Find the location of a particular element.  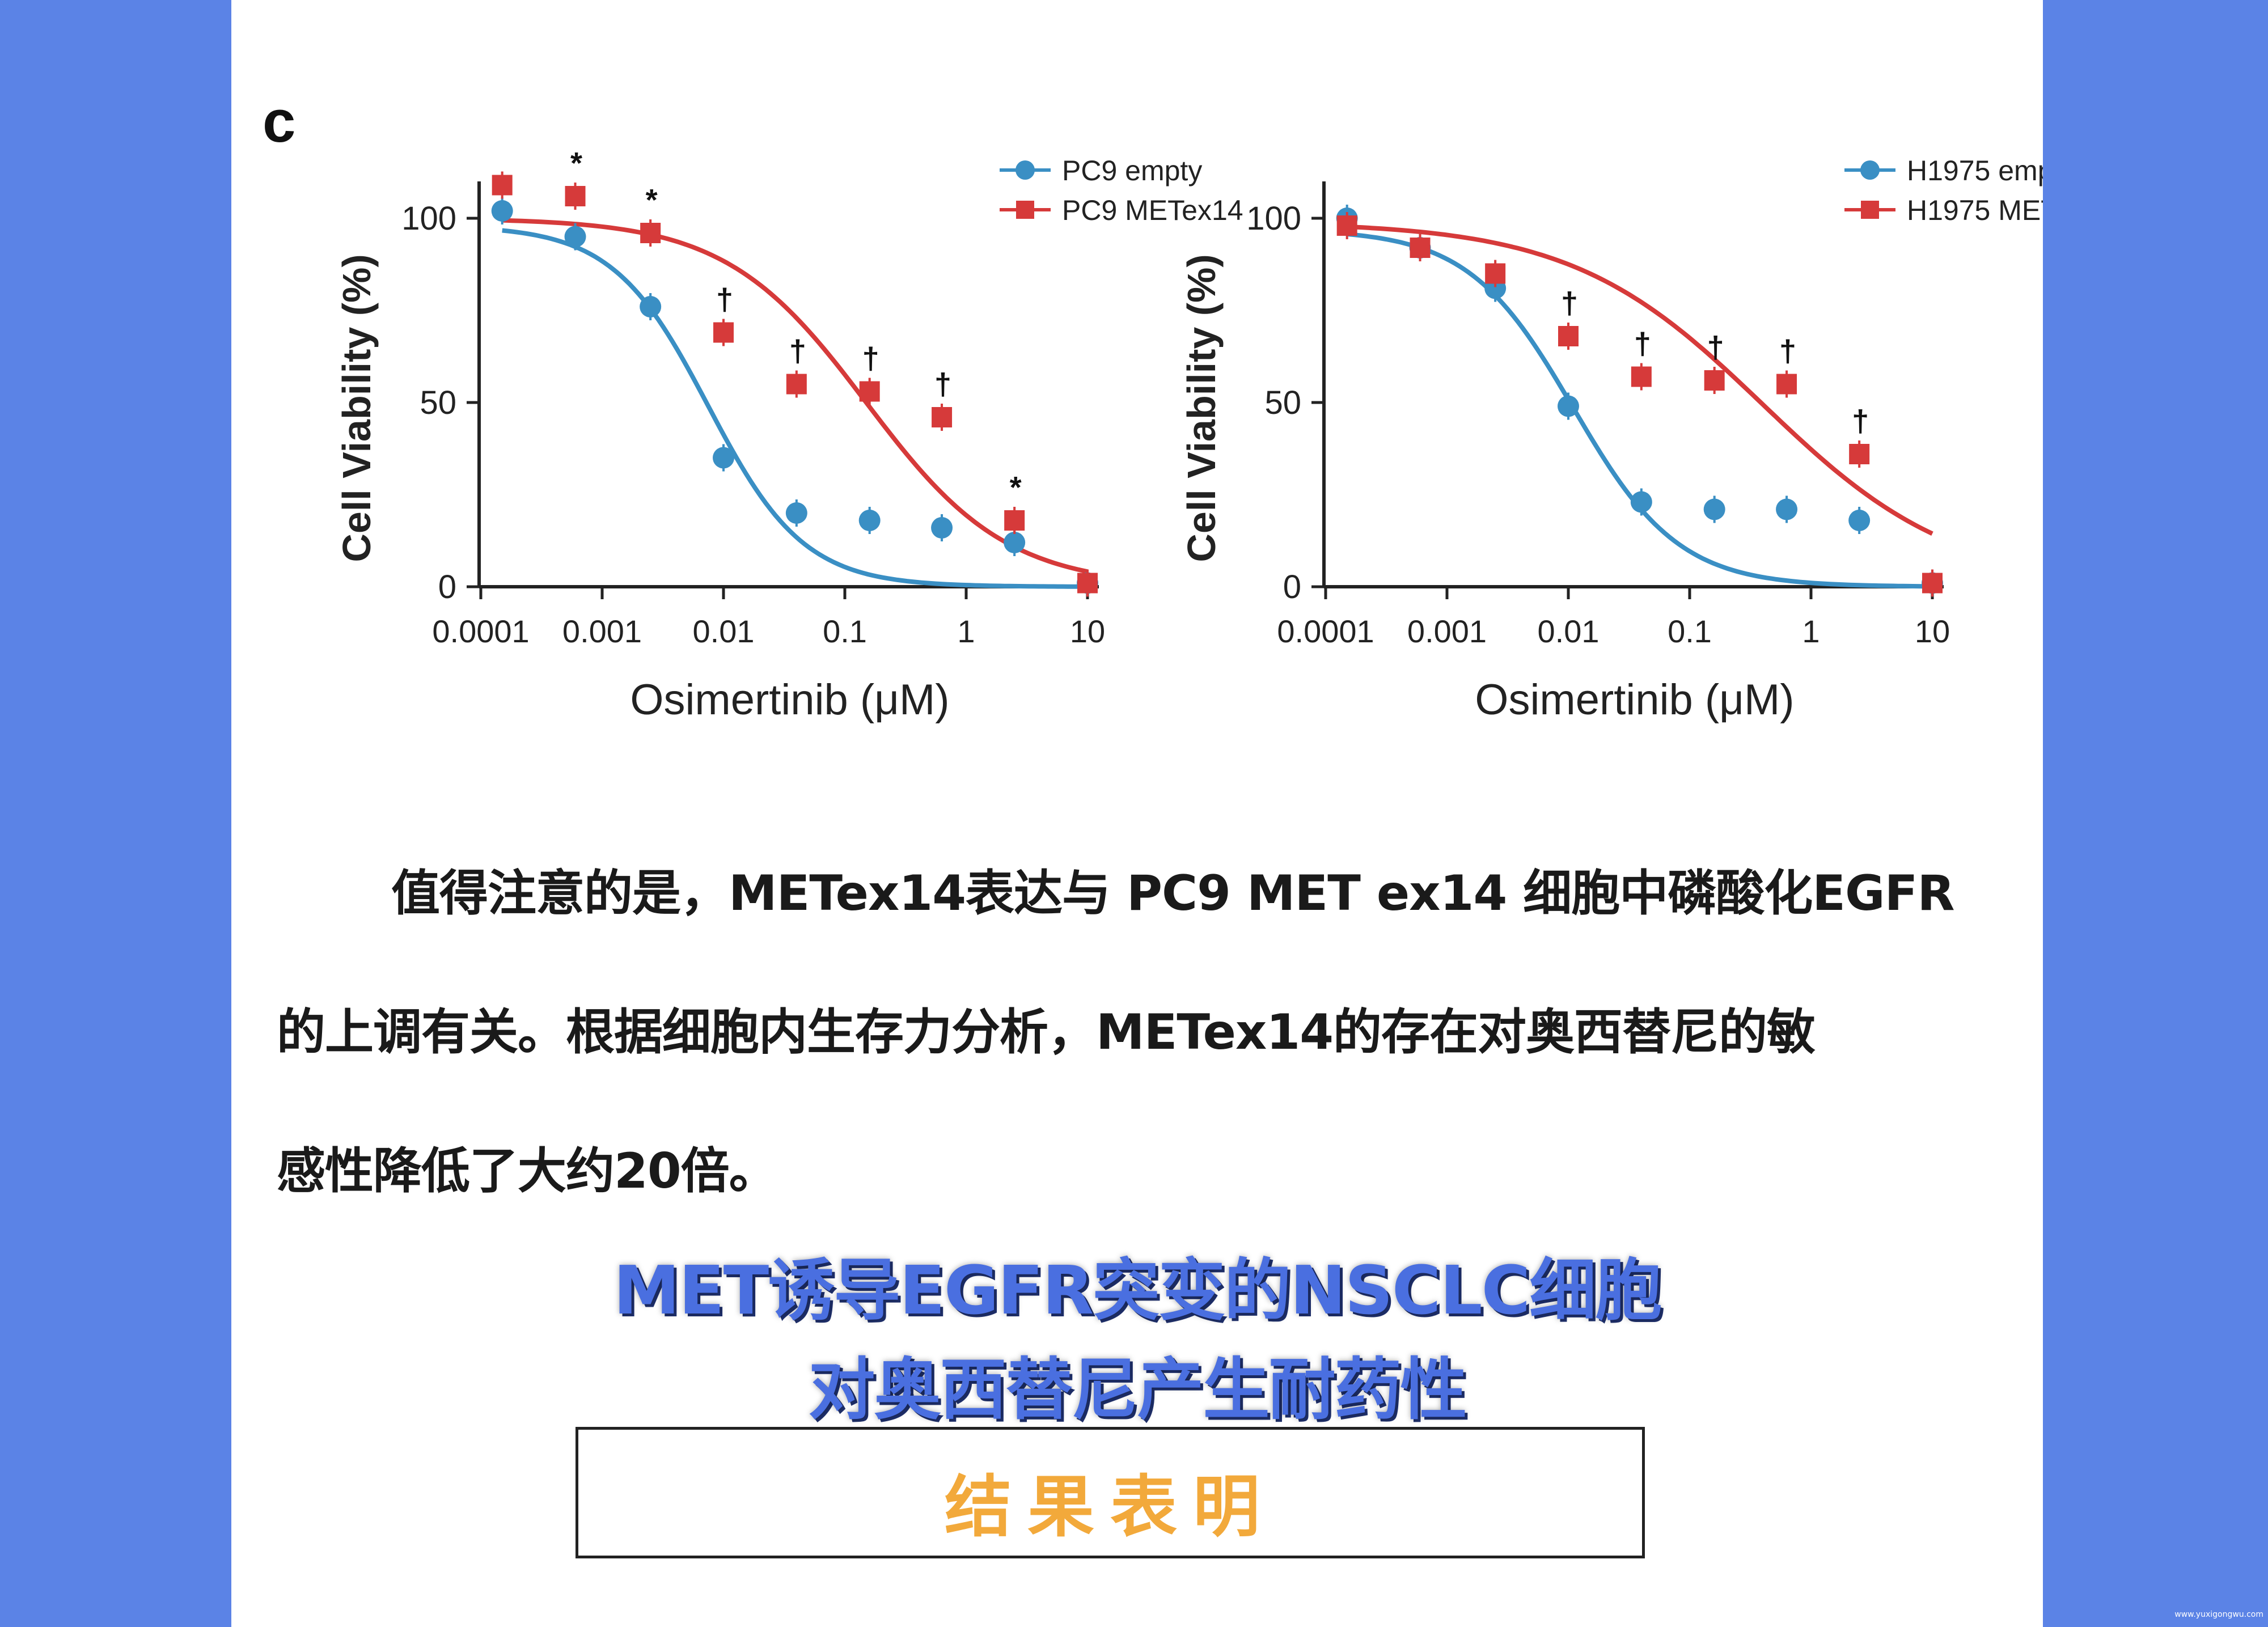

legend-label: PC9 METex14 is located at coordinates (1152, 210).